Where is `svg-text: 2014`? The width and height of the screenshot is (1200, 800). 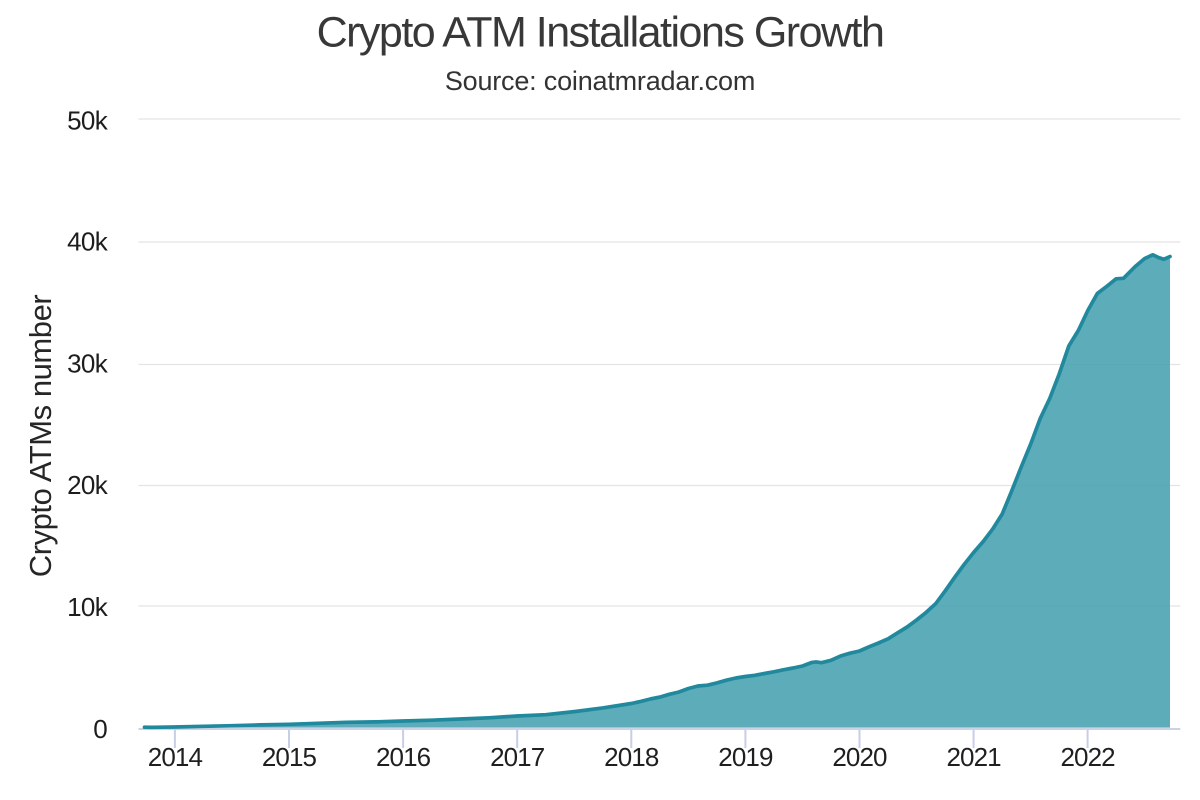 svg-text: 2014 is located at coordinates (175, 757).